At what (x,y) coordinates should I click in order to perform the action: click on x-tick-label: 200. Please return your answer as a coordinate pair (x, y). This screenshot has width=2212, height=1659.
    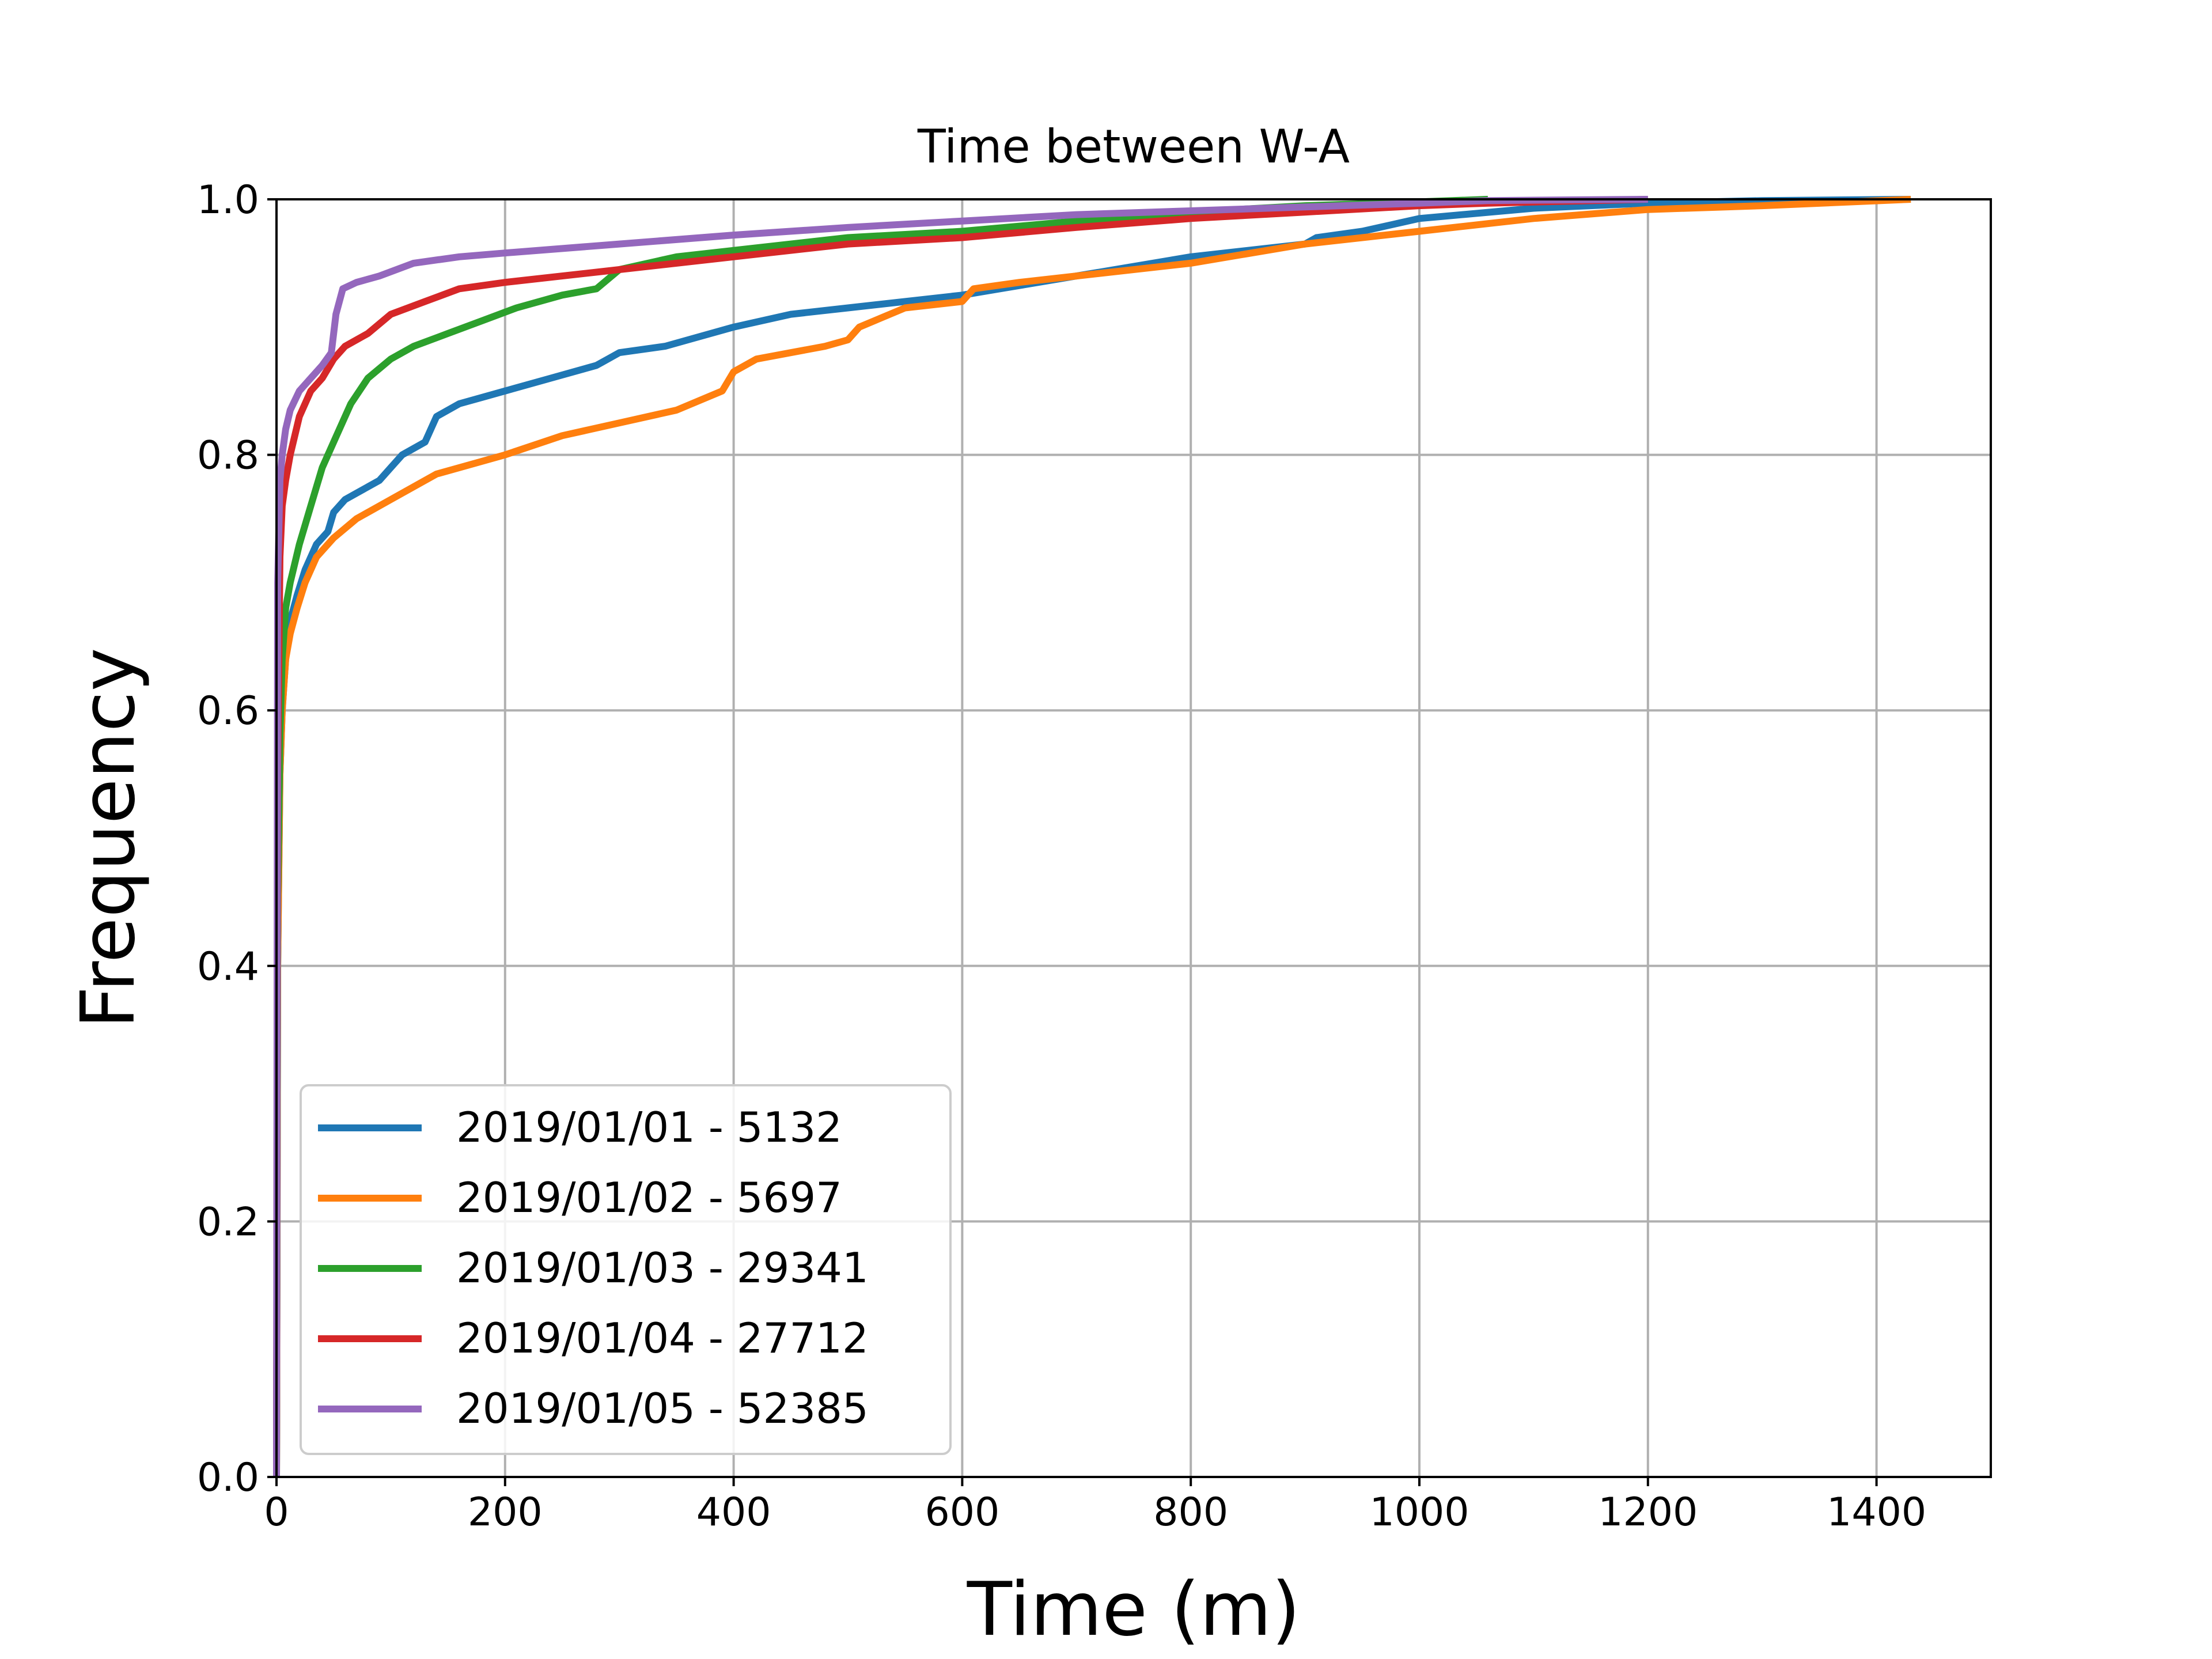
    Looking at the image, I should click on (505, 1512).